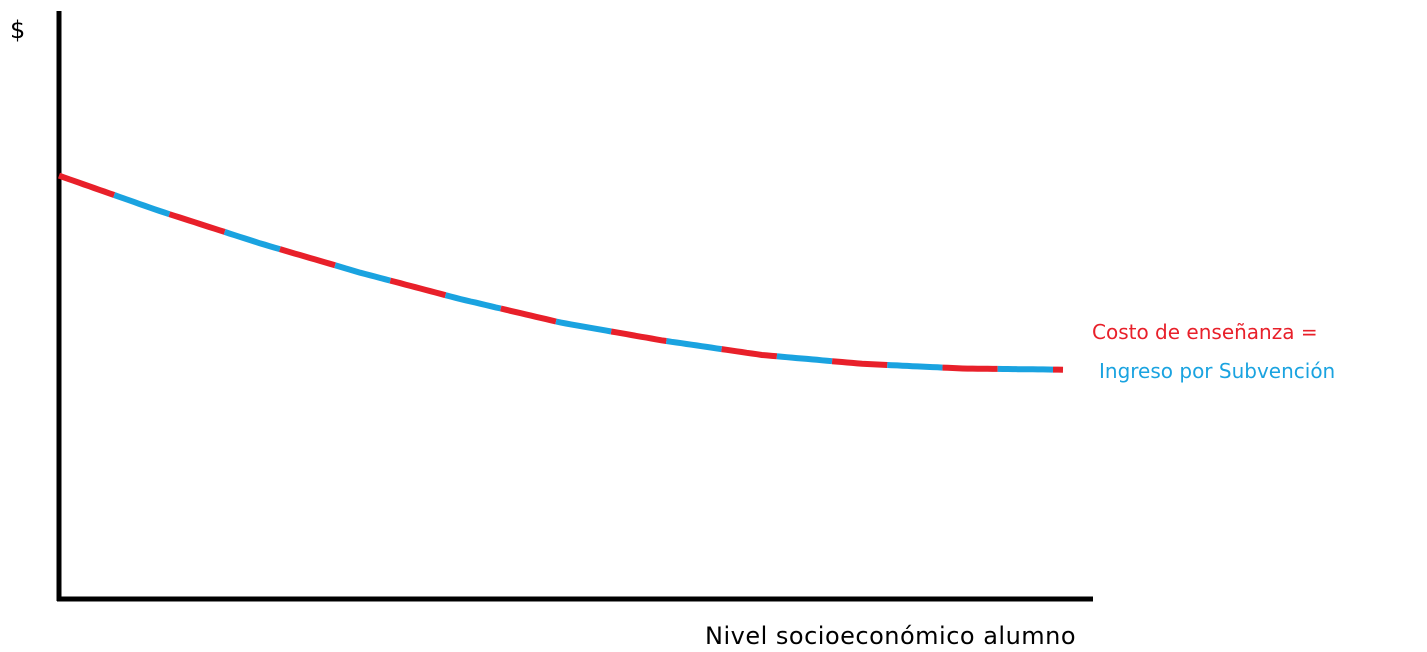 The height and width of the screenshot is (652, 1427). I want to click on legend-entry-costo: Costo de enseñanza =, so click(1205, 332).